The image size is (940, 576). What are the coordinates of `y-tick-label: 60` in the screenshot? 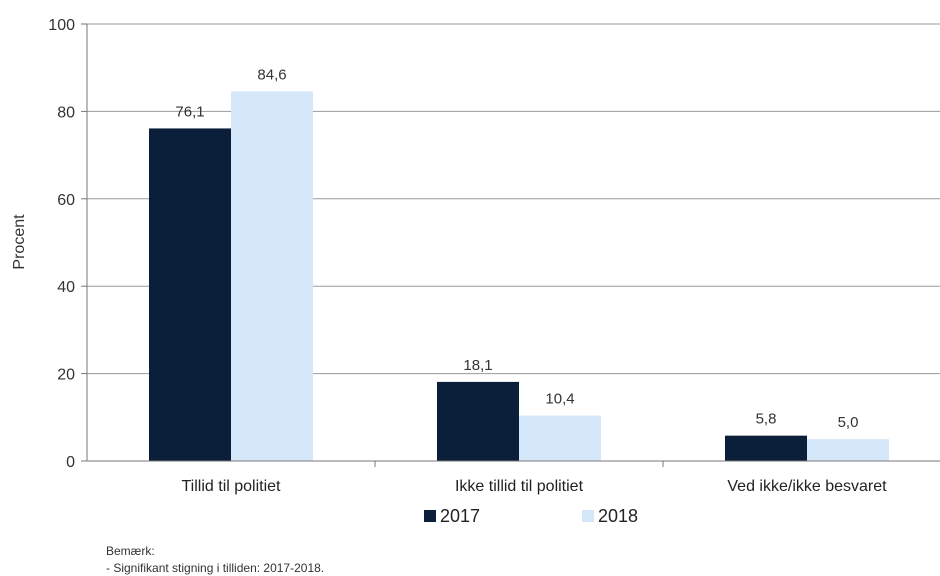 It's located at (66, 200).